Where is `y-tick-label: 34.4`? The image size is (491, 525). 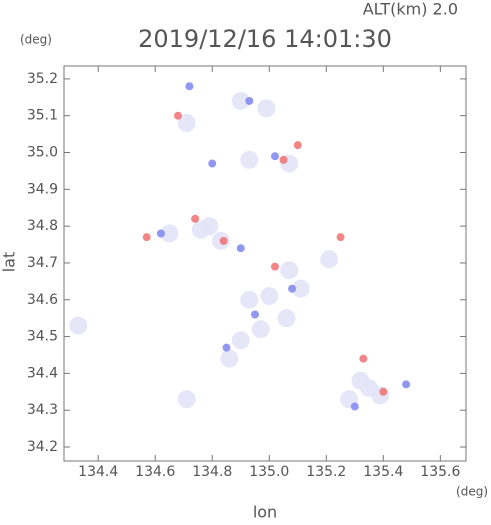
y-tick-label: 34.4 is located at coordinates (42, 373).